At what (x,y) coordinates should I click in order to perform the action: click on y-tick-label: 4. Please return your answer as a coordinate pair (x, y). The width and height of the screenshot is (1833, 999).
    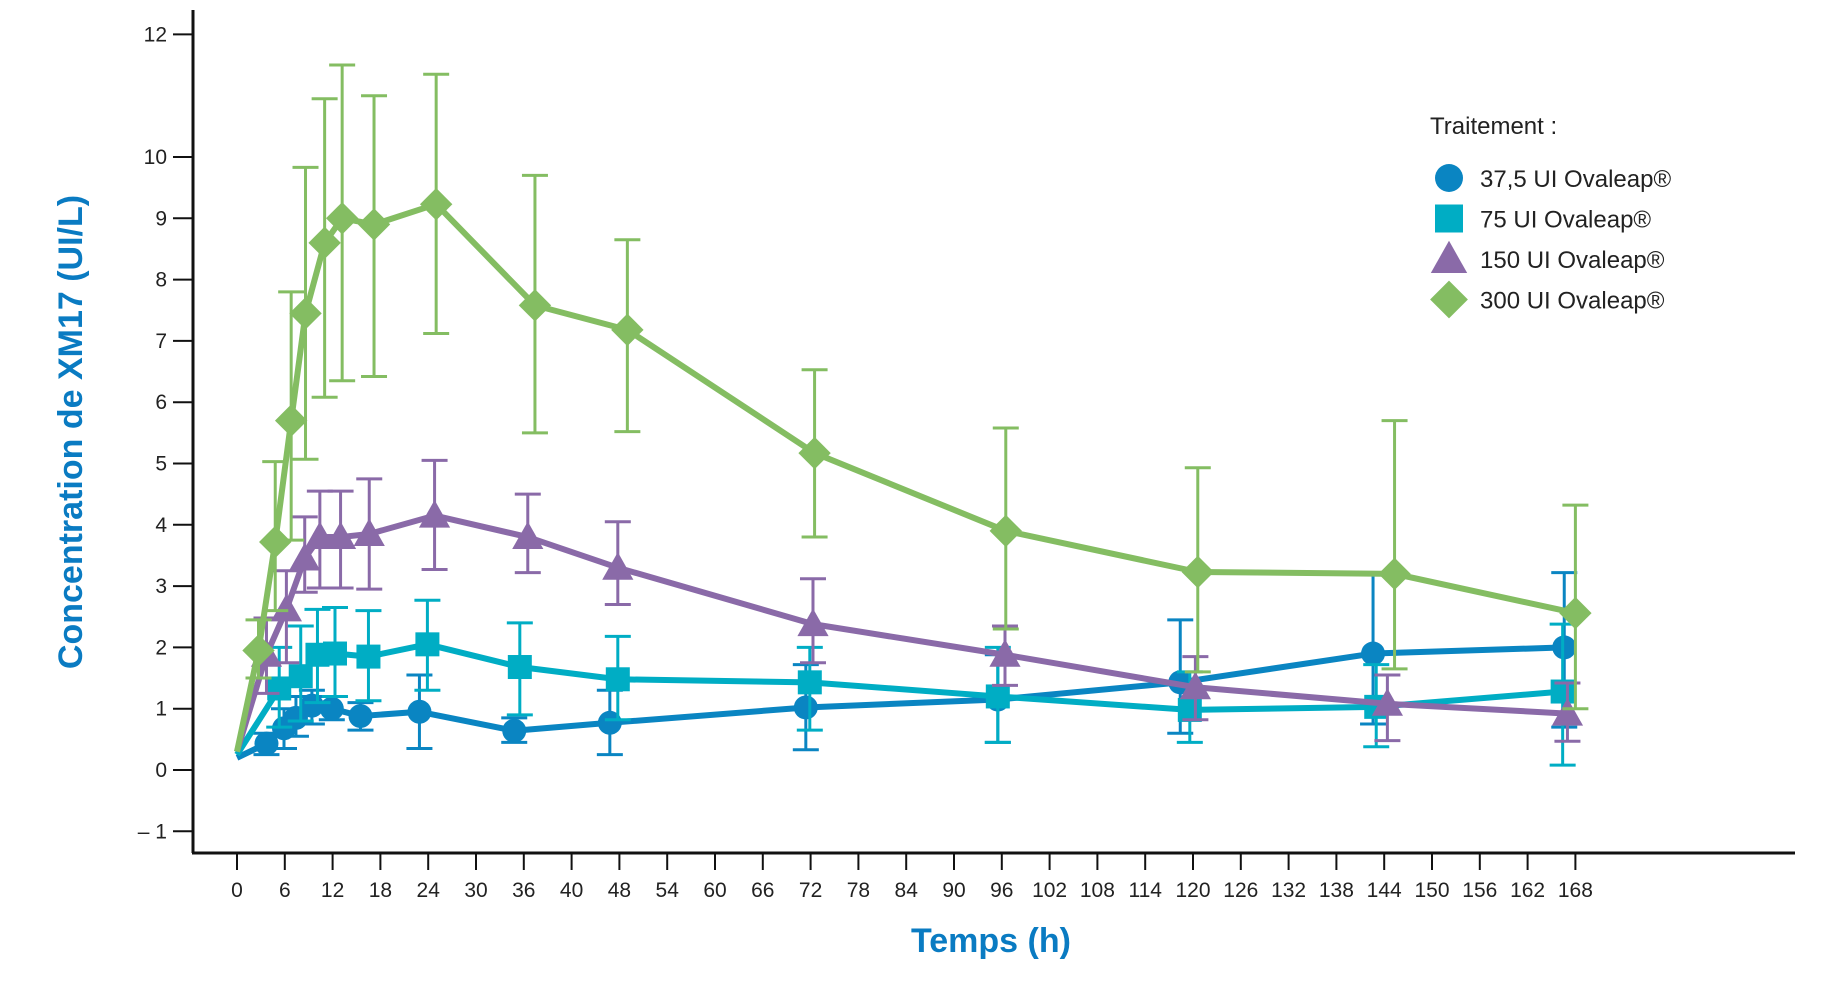
    Looking at the image, I should click on (161, 525).